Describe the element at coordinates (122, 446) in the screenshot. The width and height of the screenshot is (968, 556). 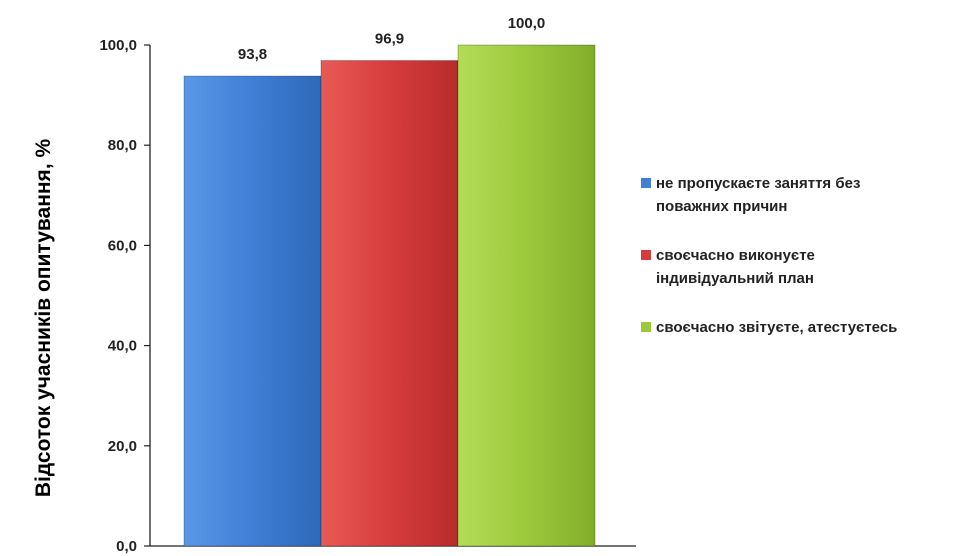
I see `y-tick-label: 20,0` at that location.